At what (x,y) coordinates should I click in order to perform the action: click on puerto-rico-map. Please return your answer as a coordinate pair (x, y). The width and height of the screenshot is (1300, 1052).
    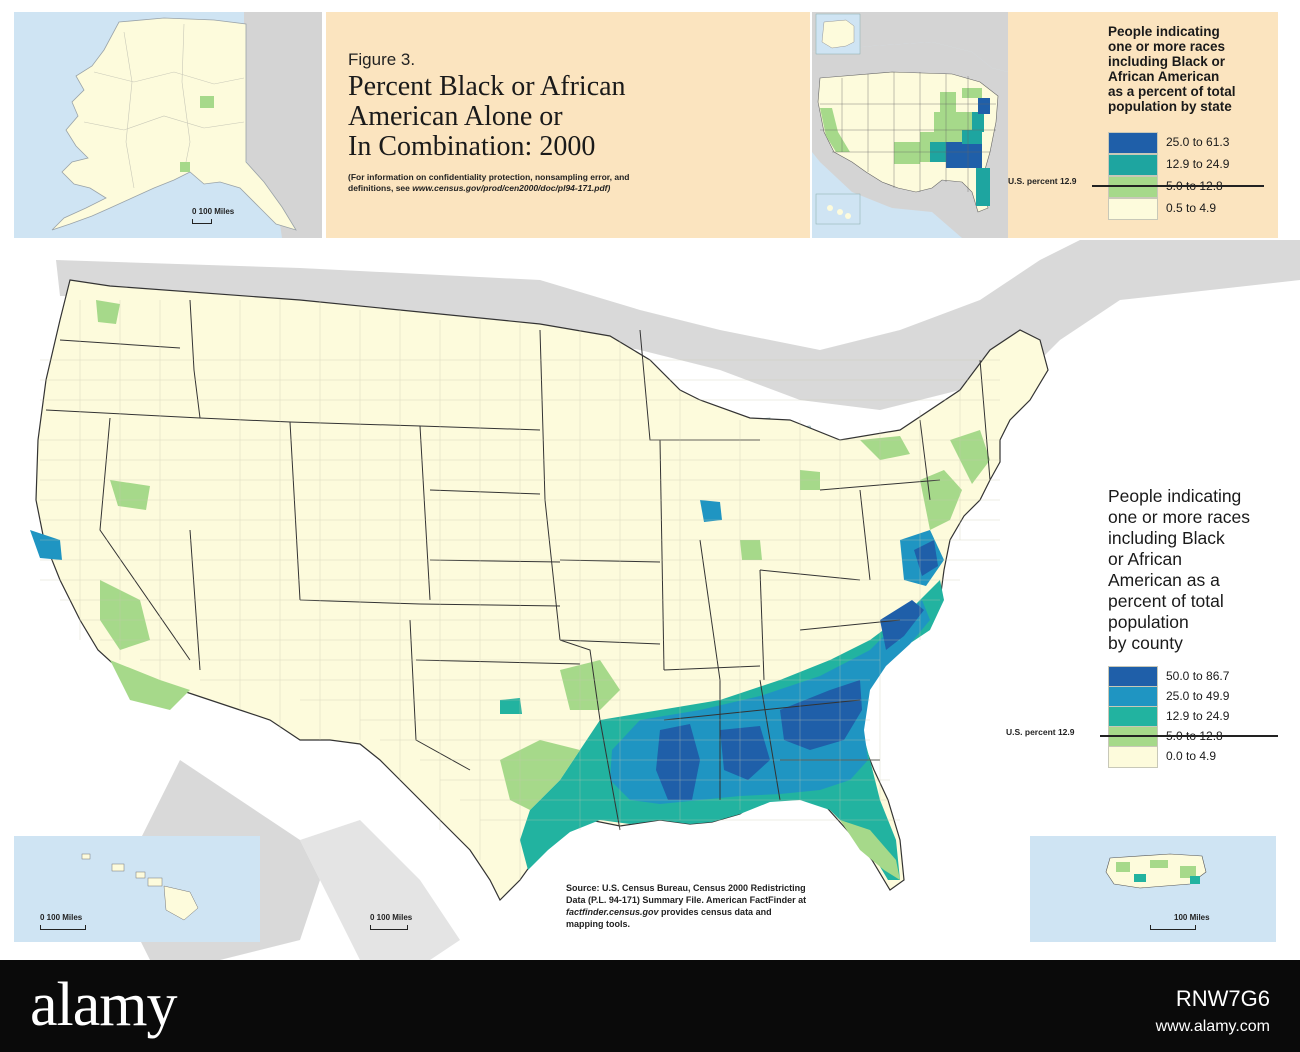
    Looking at the image, I should click on (1153, 889).